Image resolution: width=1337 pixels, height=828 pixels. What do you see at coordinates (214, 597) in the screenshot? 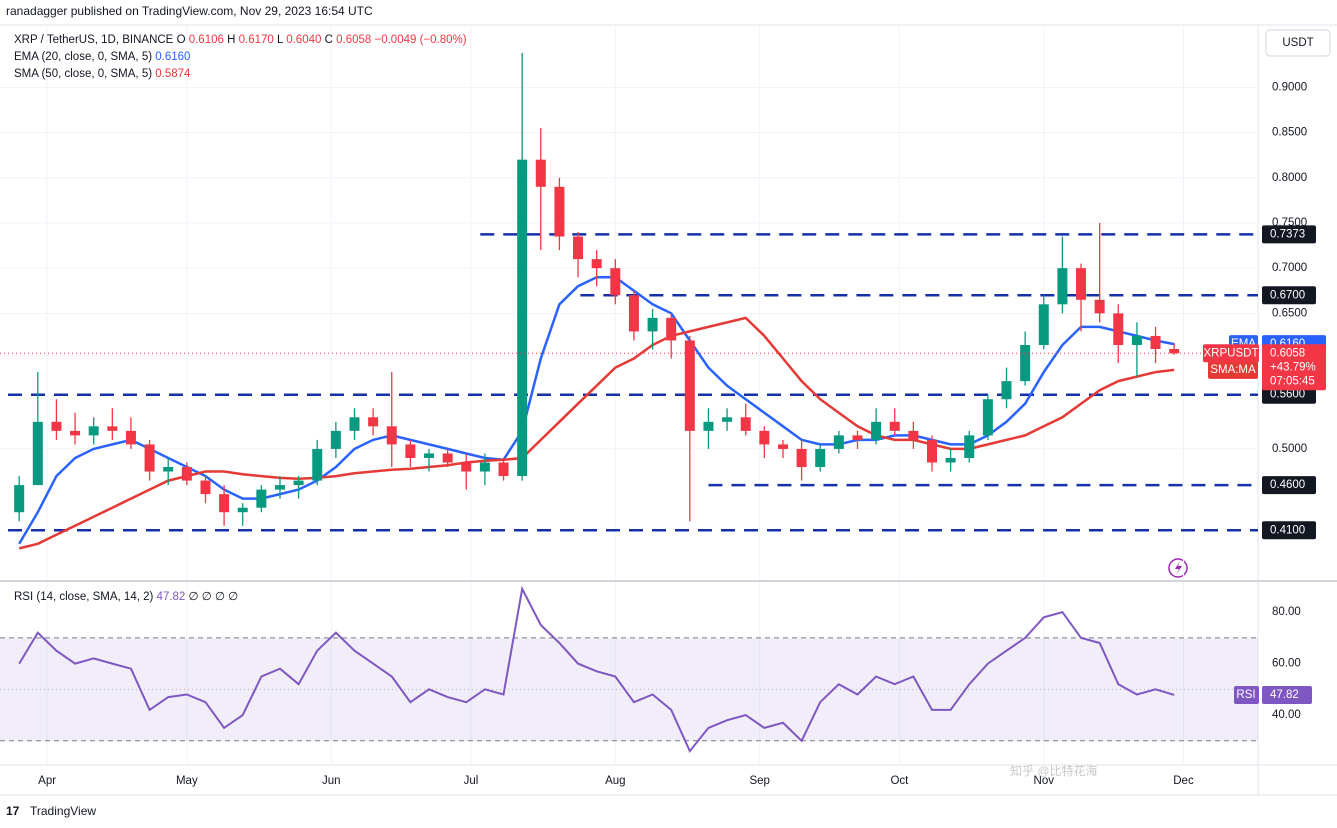
I see `rsi-legend-extra: ∅ ∅ ∅ ∅` at bounding box center [214, 597].